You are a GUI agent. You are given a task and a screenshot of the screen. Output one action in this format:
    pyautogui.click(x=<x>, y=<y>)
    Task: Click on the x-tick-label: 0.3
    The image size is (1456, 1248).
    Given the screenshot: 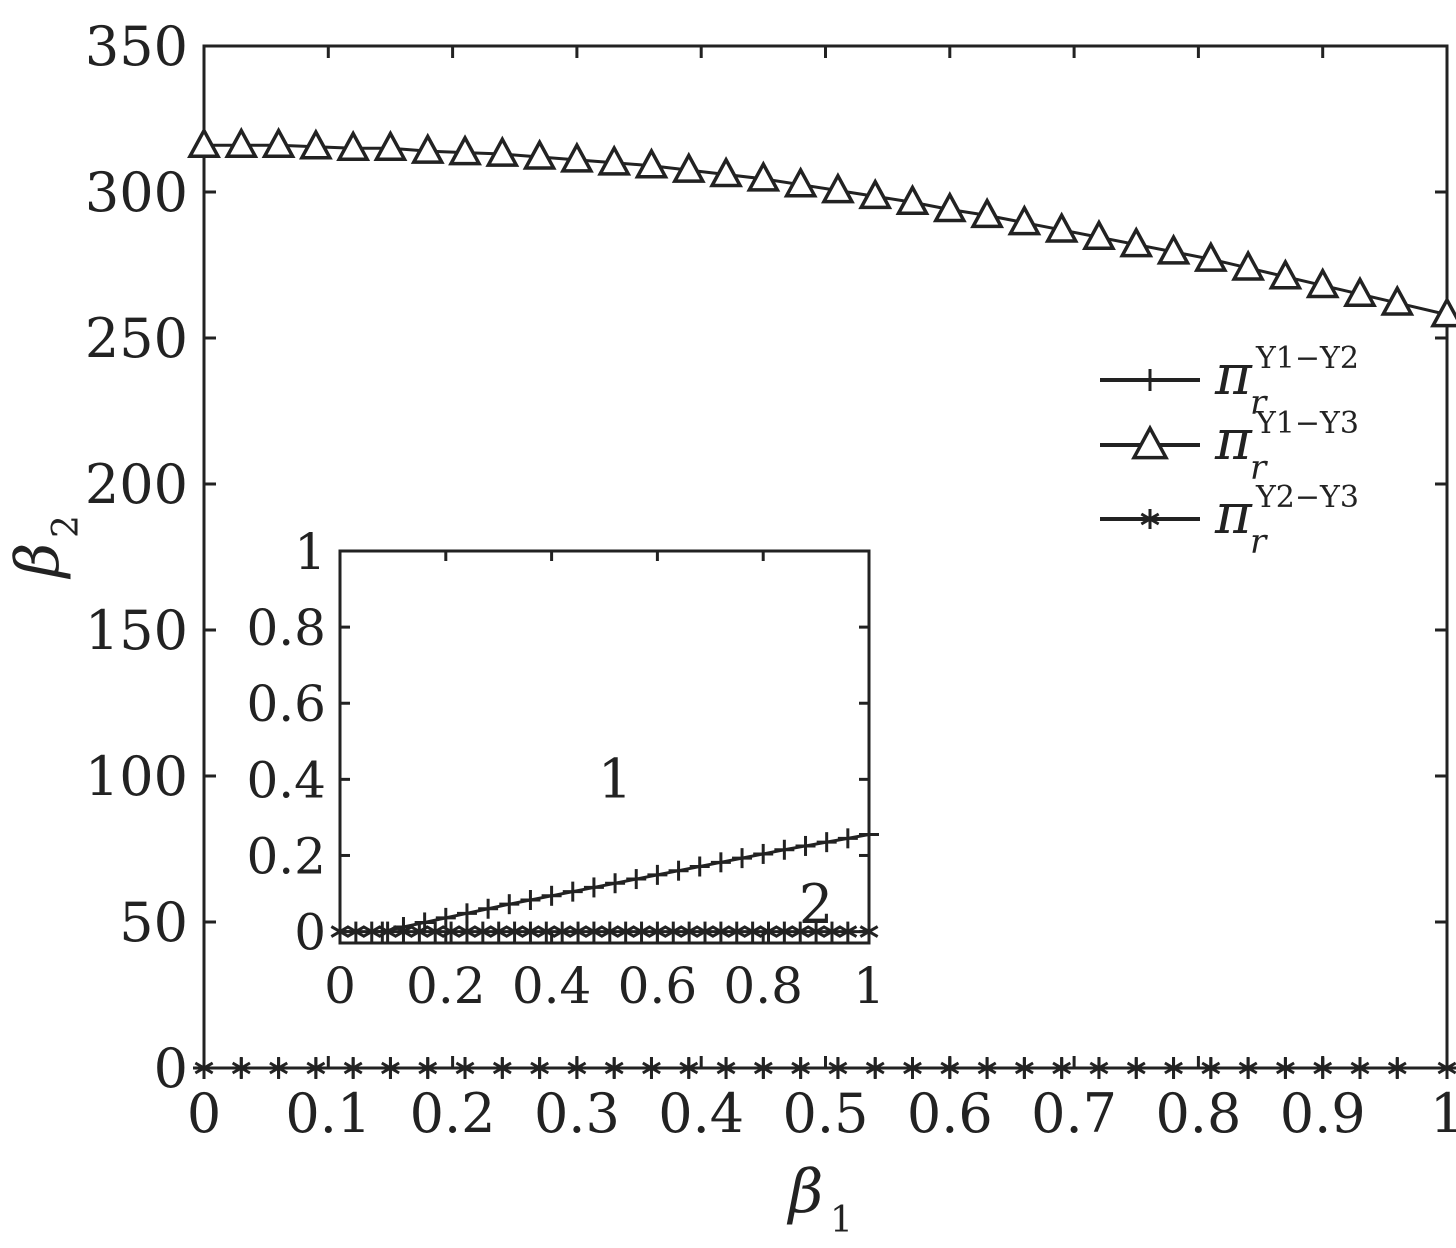 What is the action you would take?
    pyautogui.click(x=577, y=1113)
    